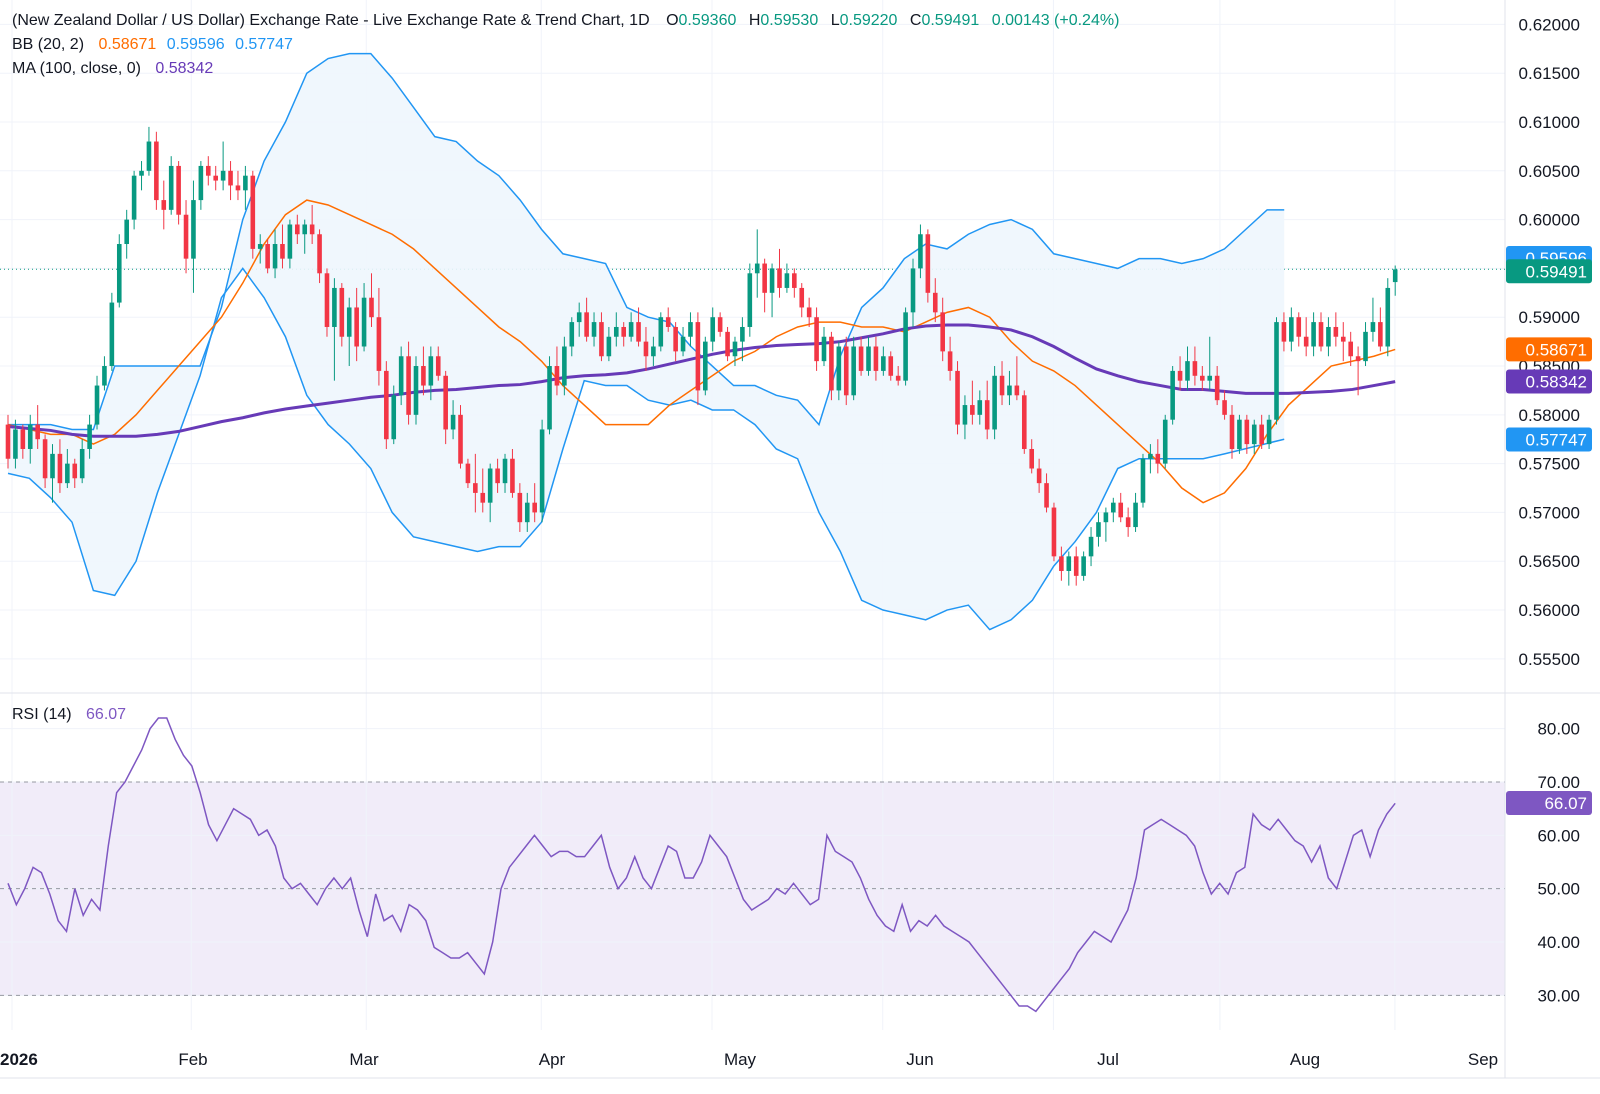  What do you see at coordinates (749, 1059) in the screenshot?
I see `time-axis: 2026 Feb Mar Apr May Jun Jul Aug Sep` at bounding box center [749, 1059].